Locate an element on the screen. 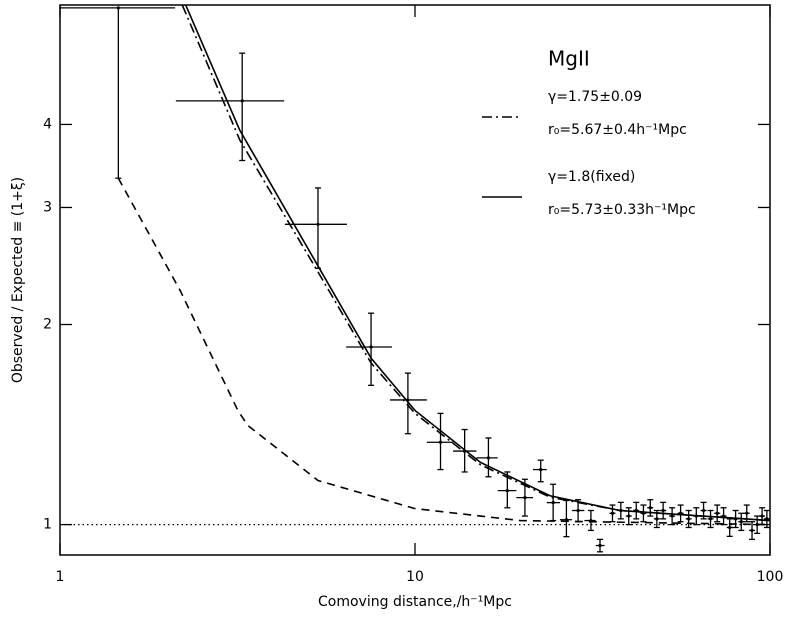 This screenshot has width=792, height=617. y-tick-label: 2 is located at coordinates (47, 325).